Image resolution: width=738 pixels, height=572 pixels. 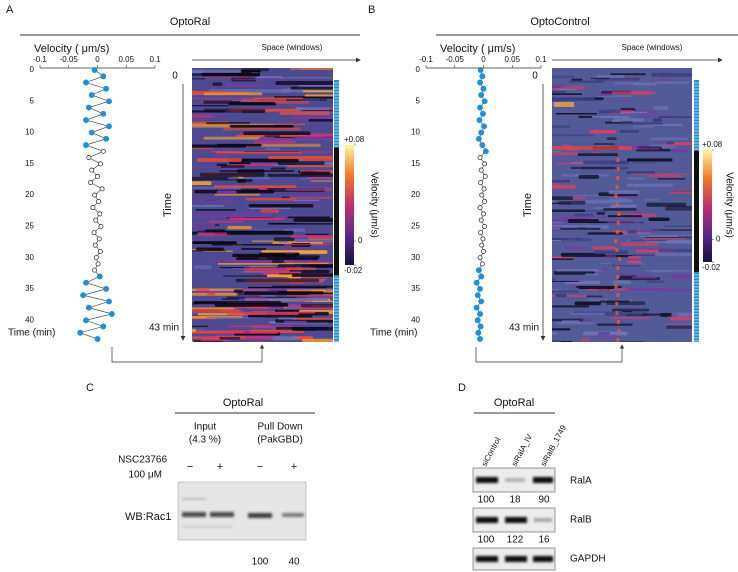 What do you see at coordinates (652, 47) in the screenshot?
I see `space-label: Space (windows)` at bounding box center [652, 47].